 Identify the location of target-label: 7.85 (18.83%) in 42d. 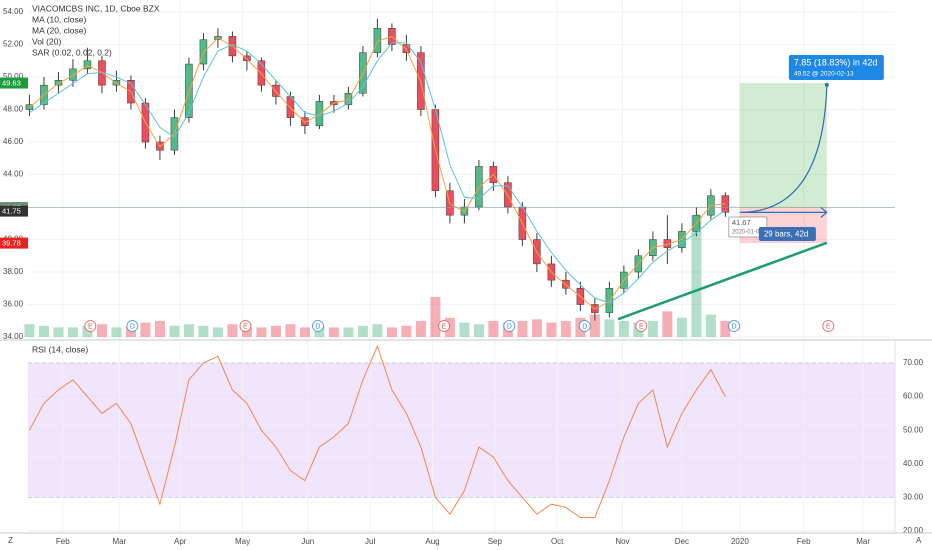
(836, 62).